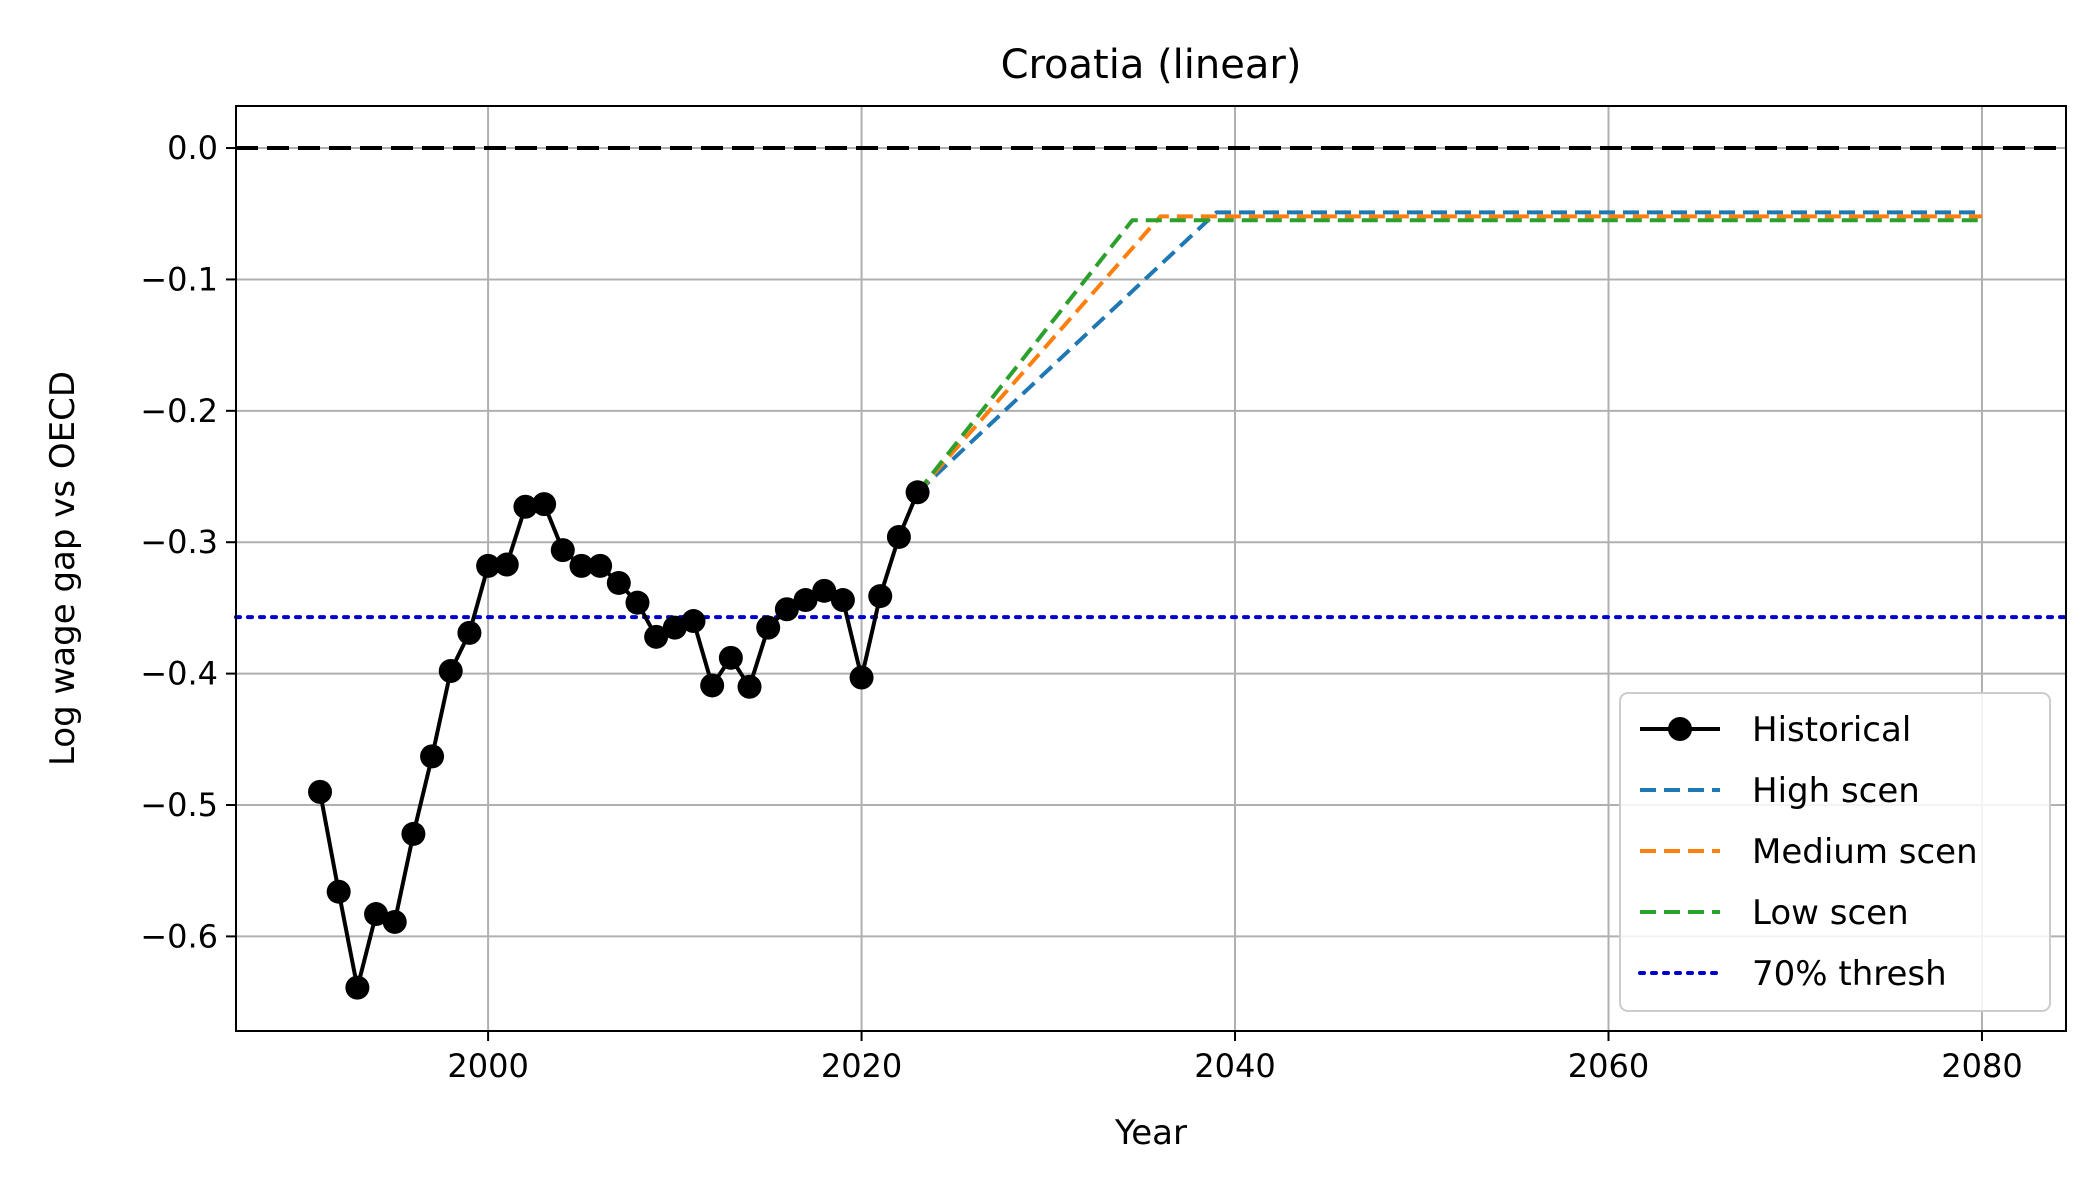  I want to click on medium-scen-line, so click(1449, 354).